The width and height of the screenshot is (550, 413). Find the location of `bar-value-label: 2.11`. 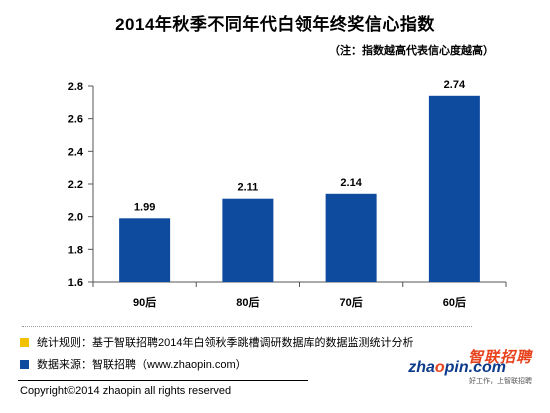

bar-value-label: 2.11 is located at coordinates (247, 188).